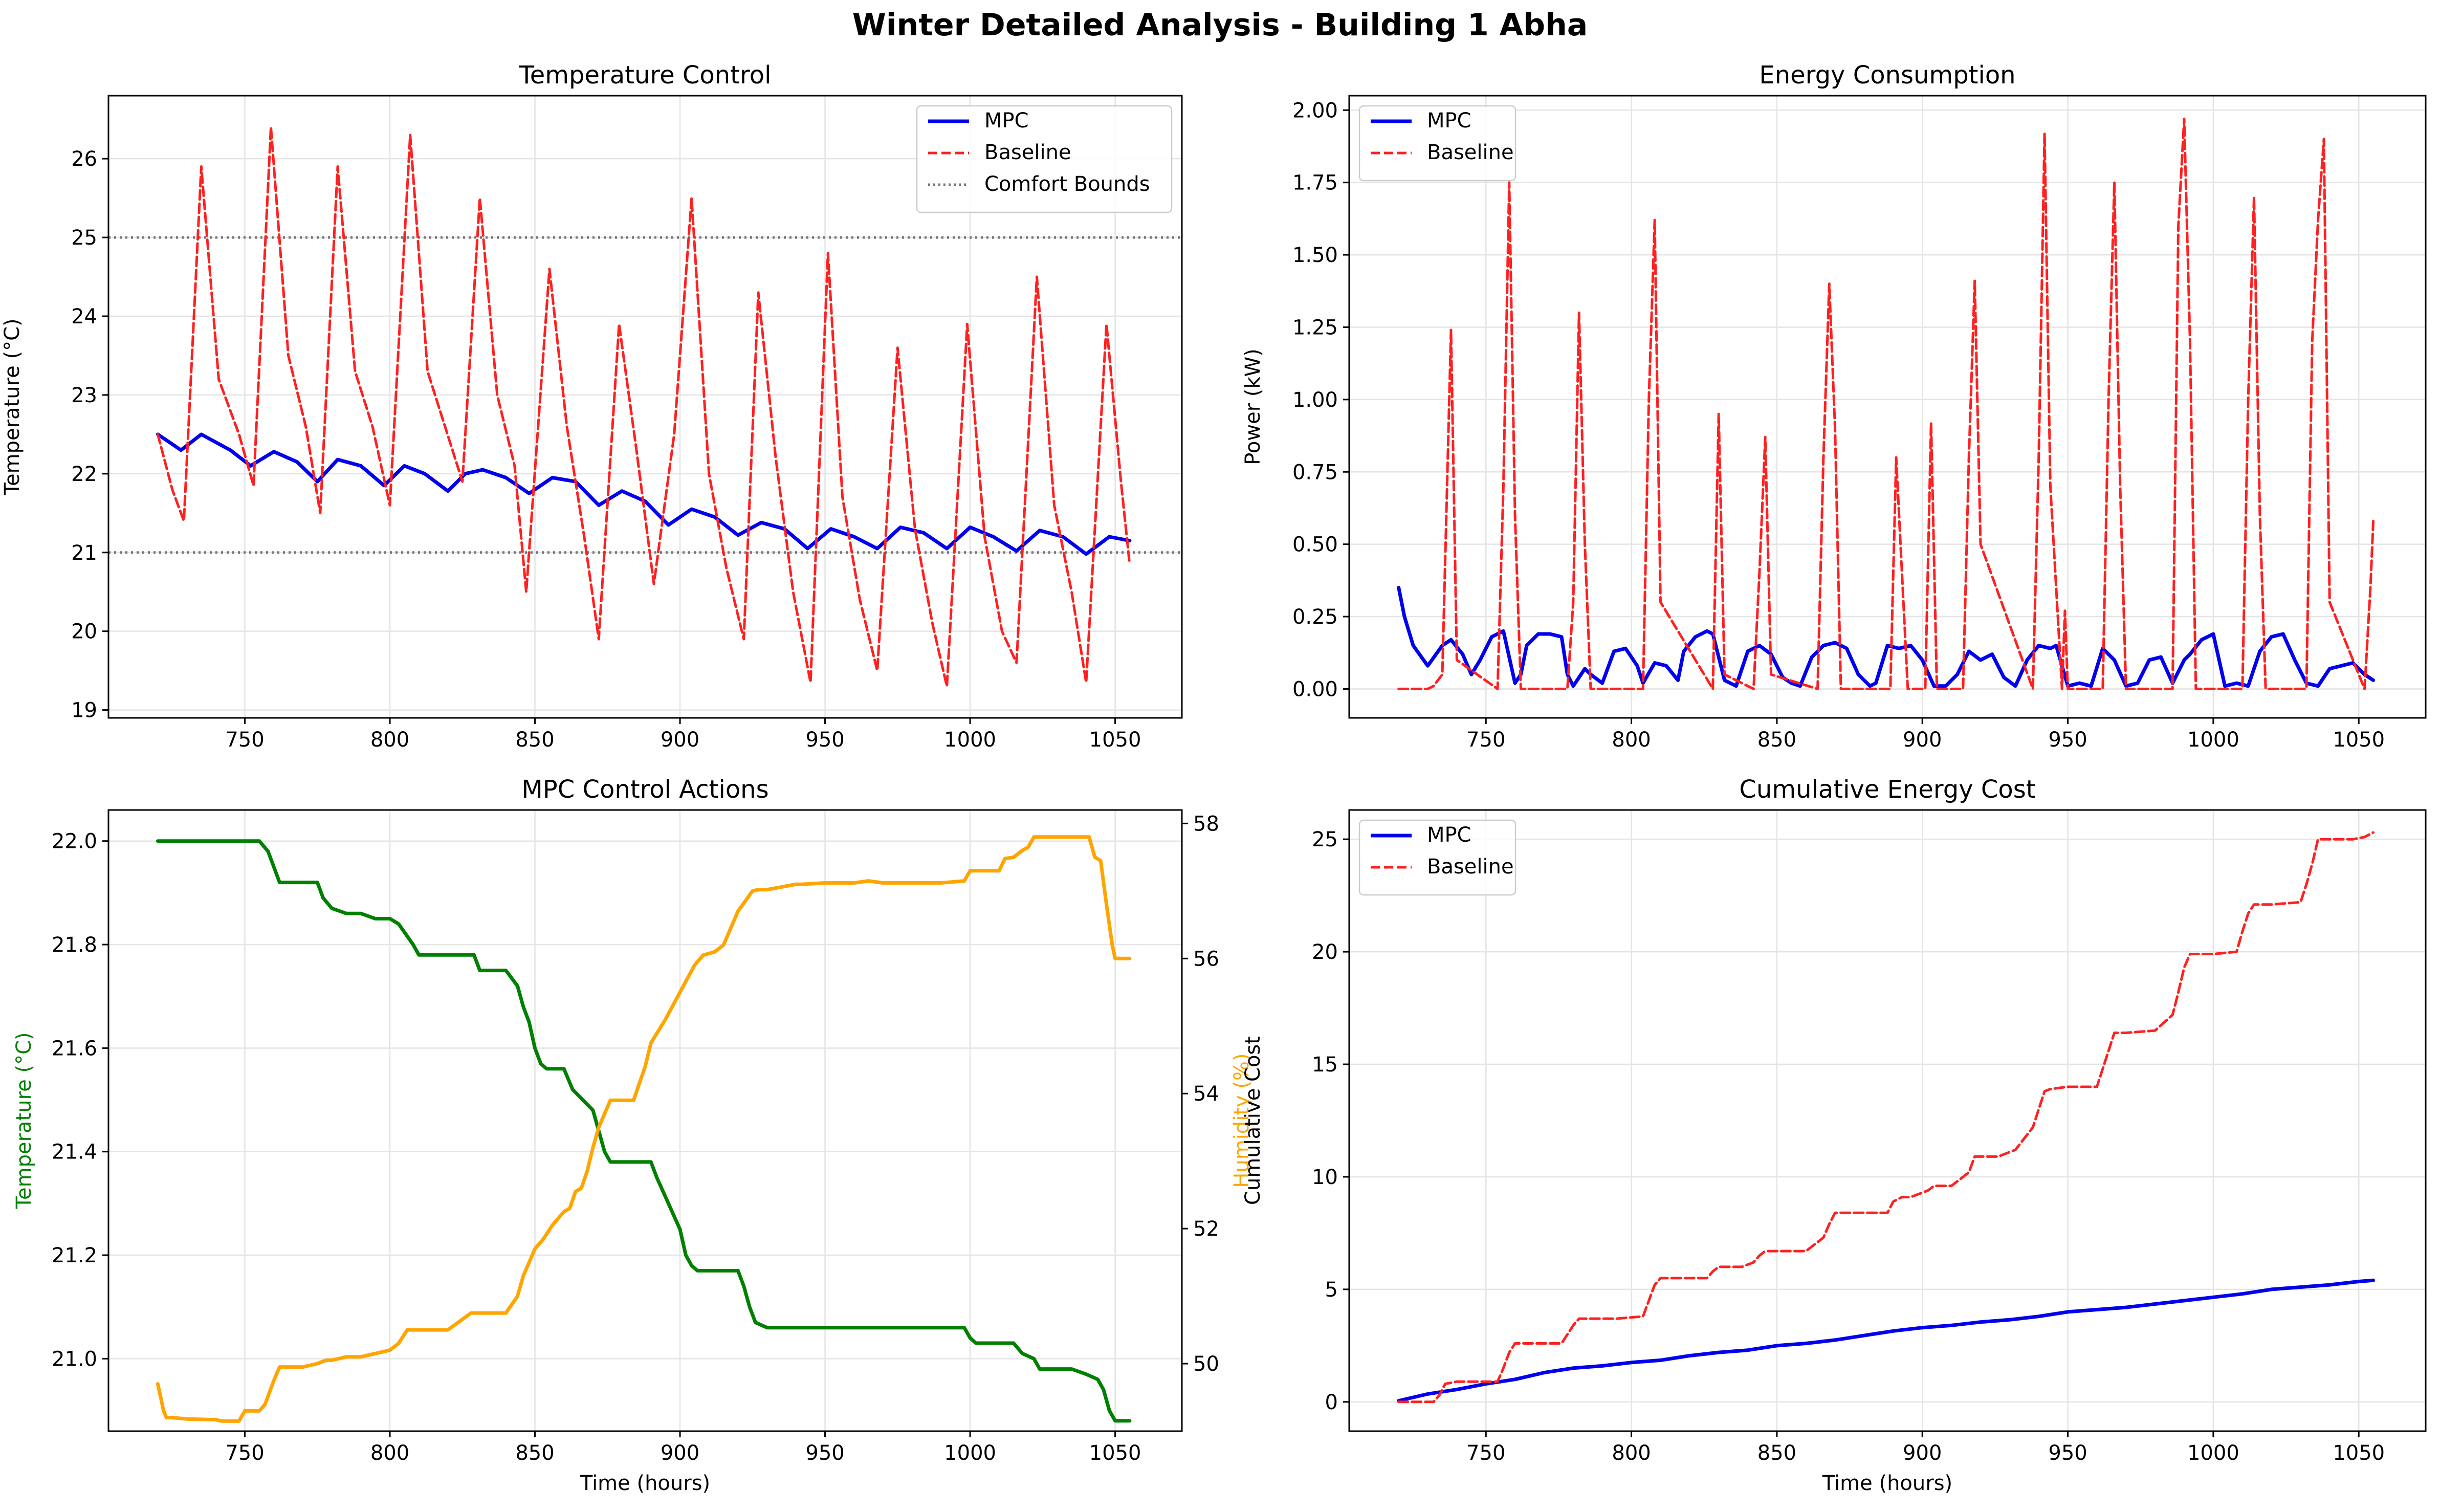 Image resolution: width=2440 pixels, height=1512 pixels. I want to click on y2-tick-label: 58, so click(1206, 824).